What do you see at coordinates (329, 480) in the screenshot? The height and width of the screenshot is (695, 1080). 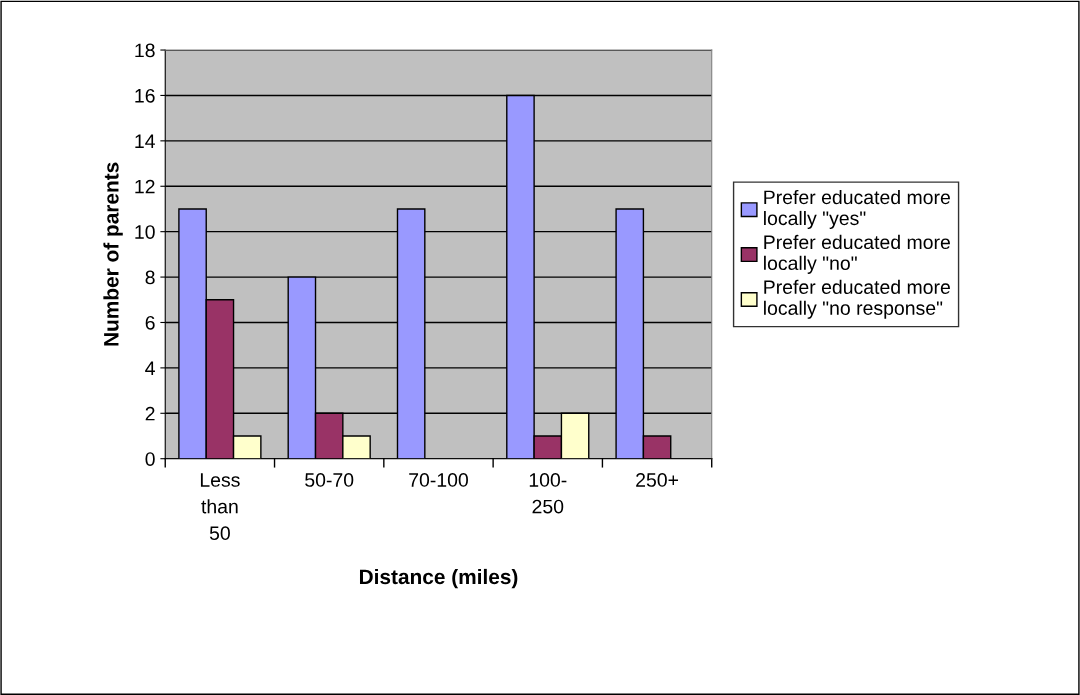 I see `x-tick-label: 50-70` at bounding box center [329, 480].